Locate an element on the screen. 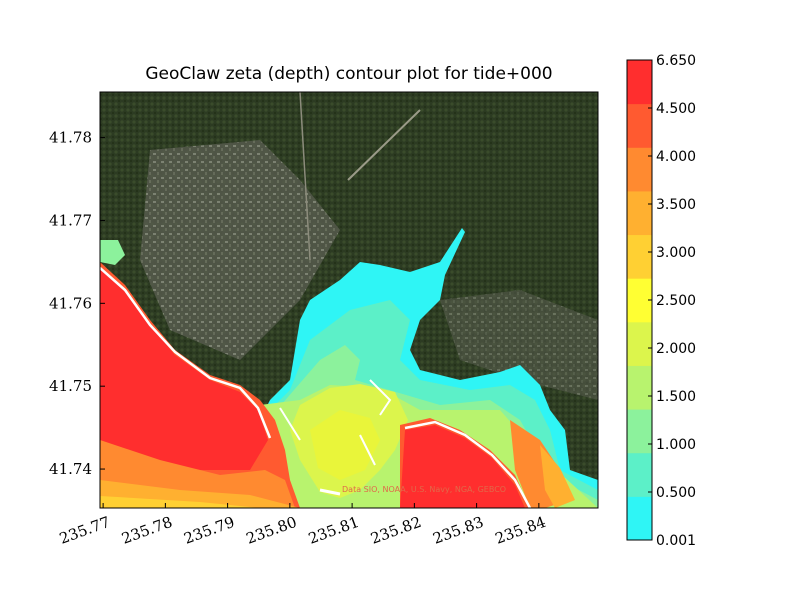  y-tick-label: 41.77 is located at coordinates (70, 220).